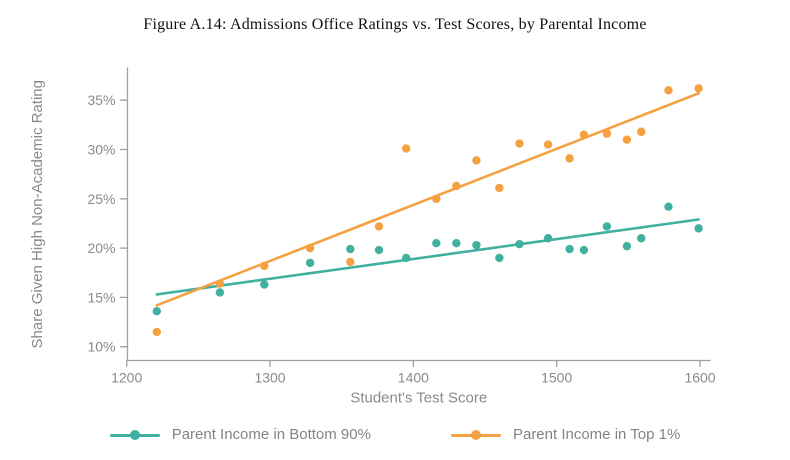 The width and height of the screenshot is (790, 460). Describe the element at coordinates (101, 297) in the screenshot. I see `y-tick-label: 15%` at that location.